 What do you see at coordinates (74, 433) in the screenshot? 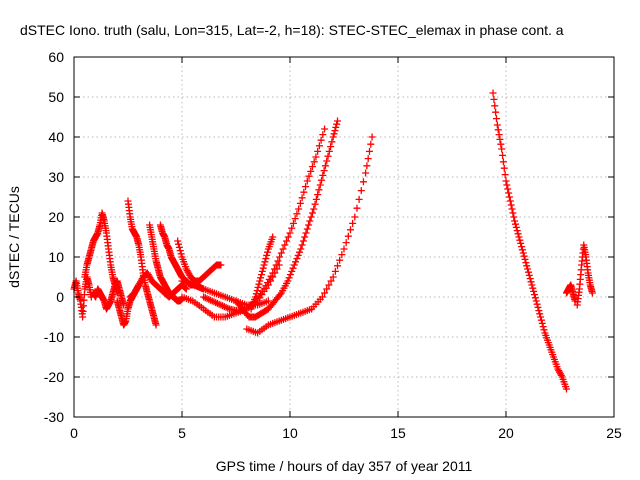
I see `x-tick-label: 0` at bounding box center [74, 433].